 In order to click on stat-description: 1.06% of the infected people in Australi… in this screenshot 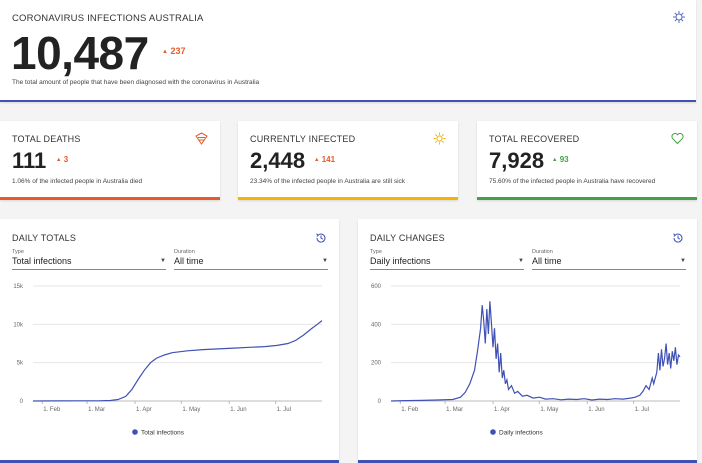, I will do `click(77, 181)`.